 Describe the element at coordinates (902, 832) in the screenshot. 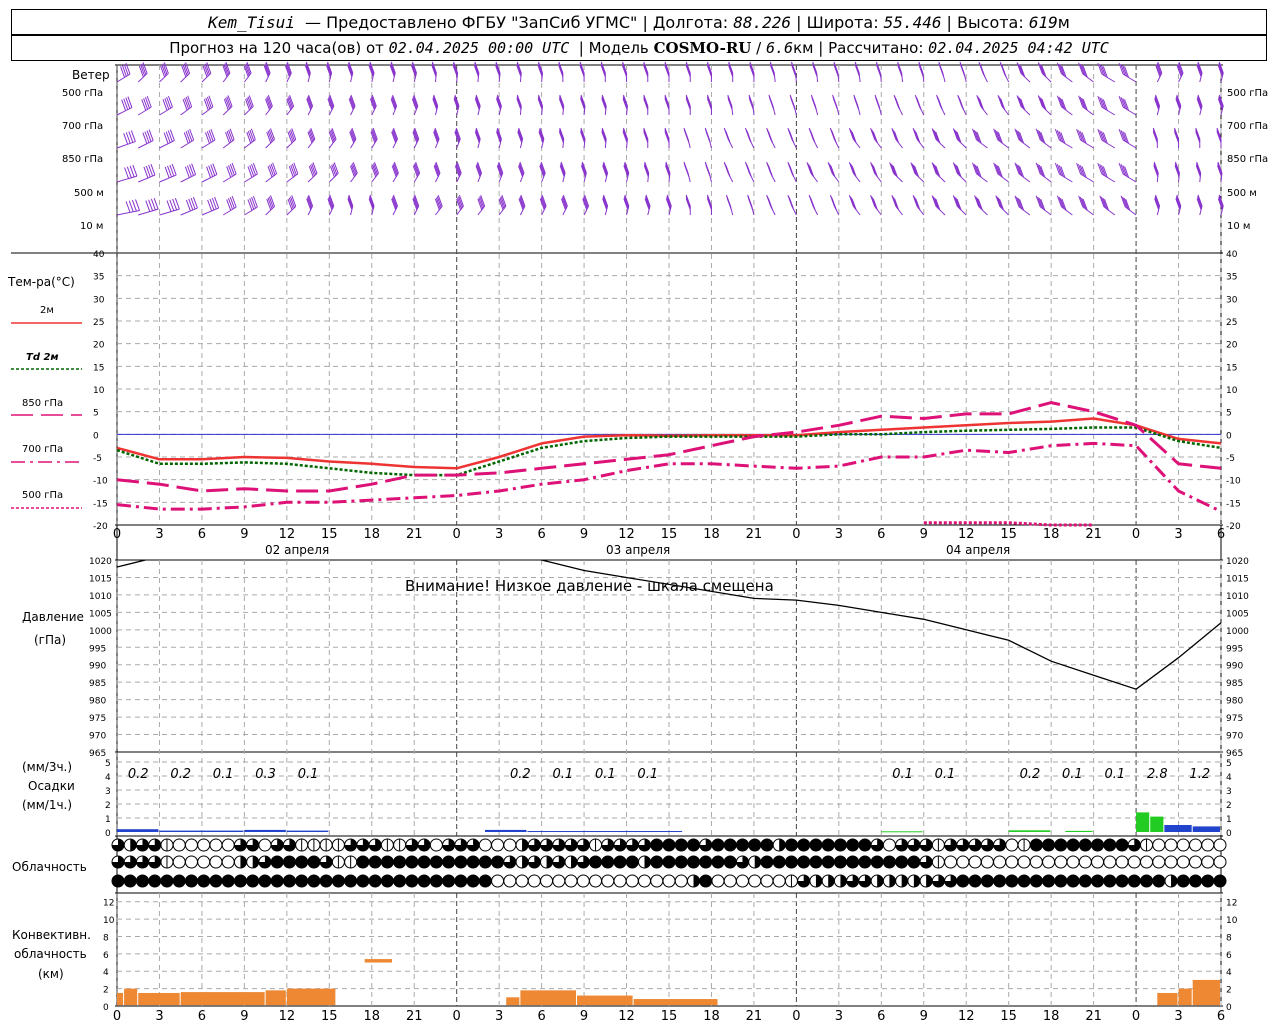

I see `precip-bar` at that location.